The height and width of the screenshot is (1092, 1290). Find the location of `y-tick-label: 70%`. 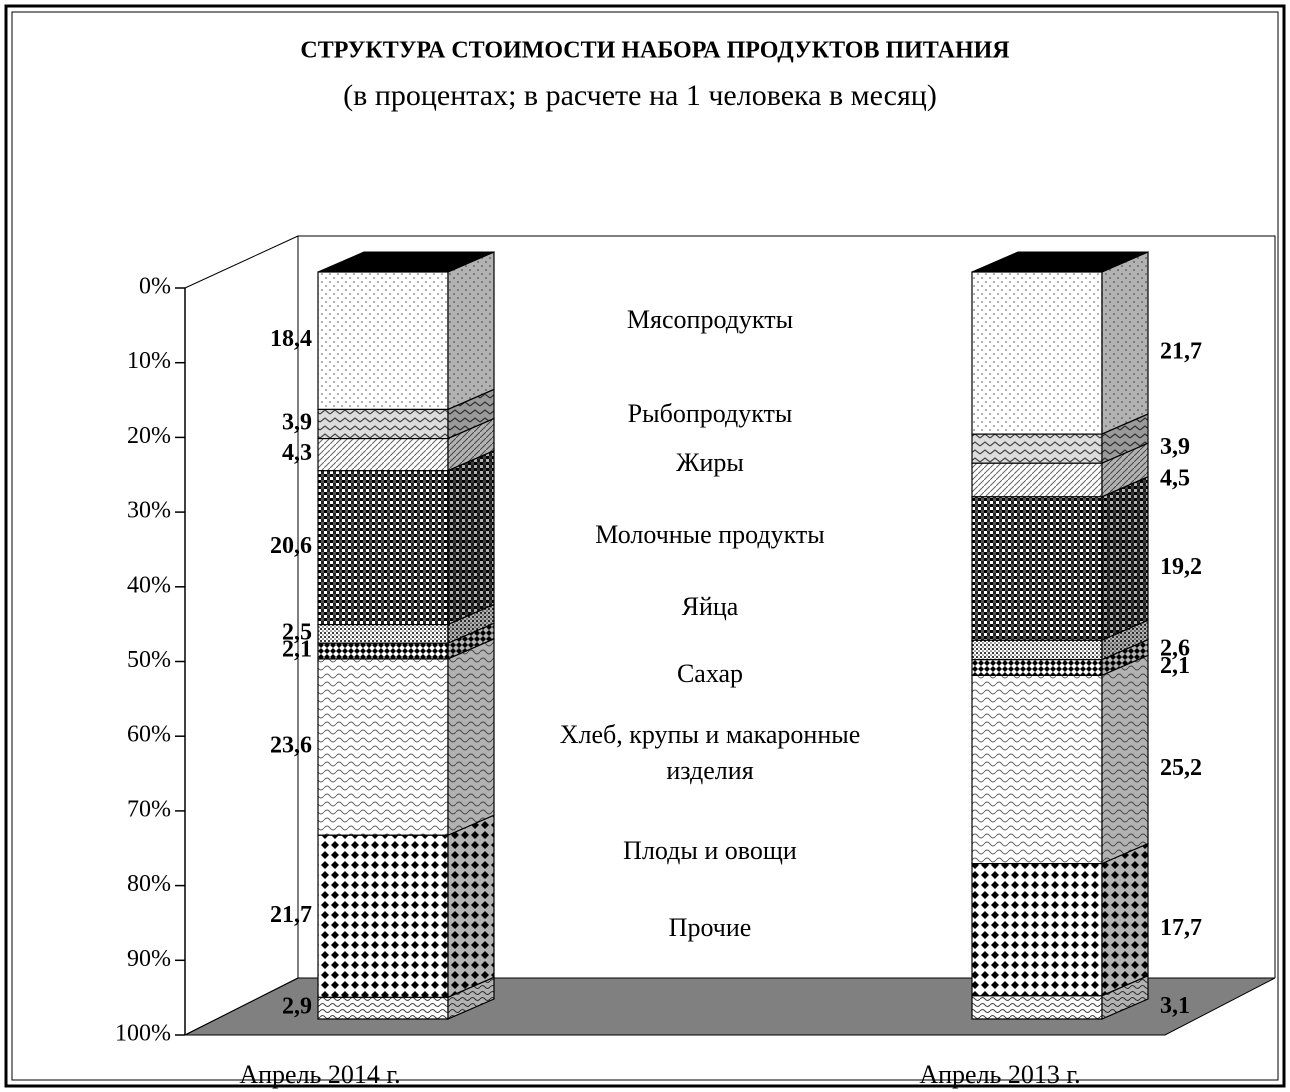

y-tick-label: 70% is located at coordinates (149, 809).